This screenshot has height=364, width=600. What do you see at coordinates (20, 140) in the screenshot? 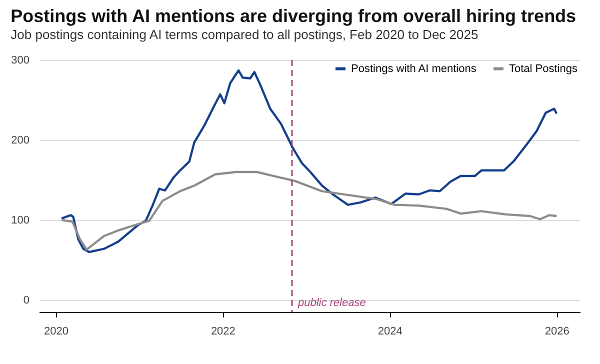
I see `y-tick-label: 200` at bounding box center [20, 140].